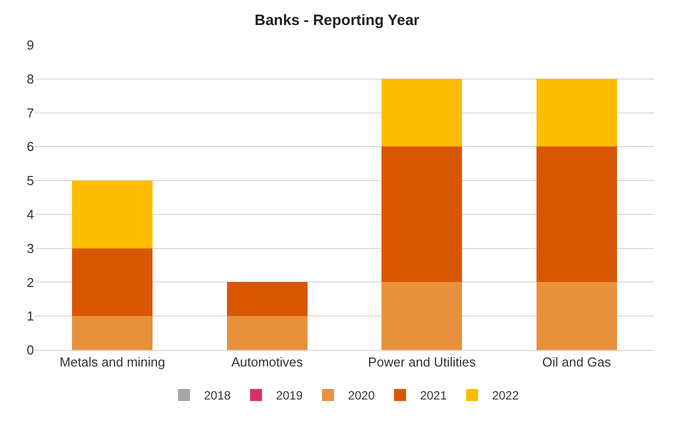 Image resolution: width=674 pixels, height=421 pixels. What do you see at coordinates (577, 362) in the screenshot?
I see `x-tick-label: Oil and Gas` at bounding box center [577, 362].